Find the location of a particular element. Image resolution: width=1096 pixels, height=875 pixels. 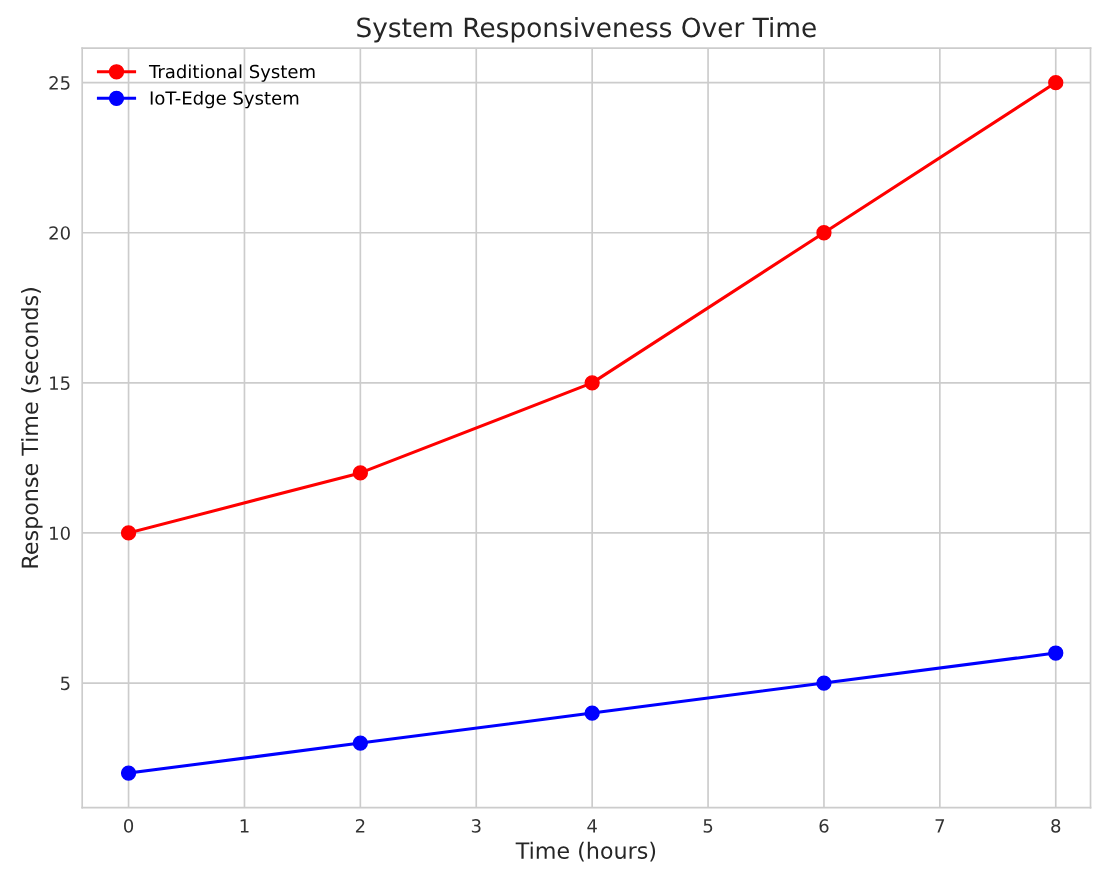

x-tick-label: 5 is located at coordinates (708, 826).